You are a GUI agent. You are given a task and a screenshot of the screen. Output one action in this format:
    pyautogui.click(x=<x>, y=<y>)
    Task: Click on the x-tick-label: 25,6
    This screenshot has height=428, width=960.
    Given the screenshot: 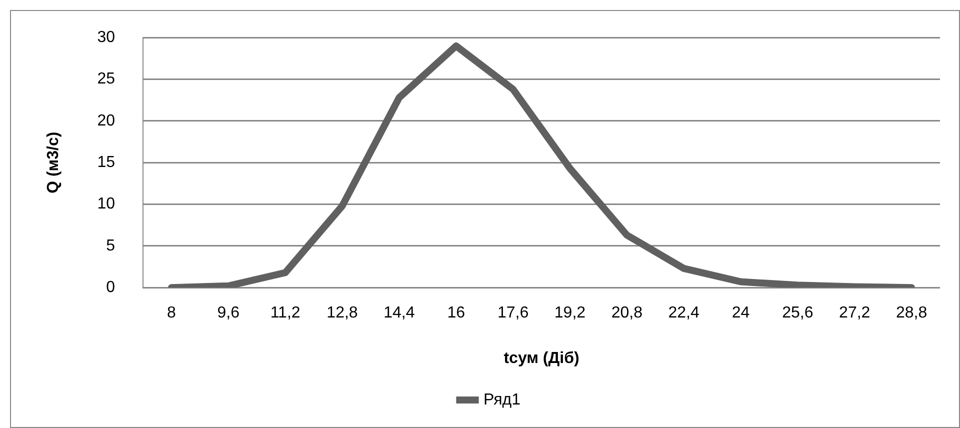 What is the action you would take?
    pyautogui.click(x=798, y=313)
    